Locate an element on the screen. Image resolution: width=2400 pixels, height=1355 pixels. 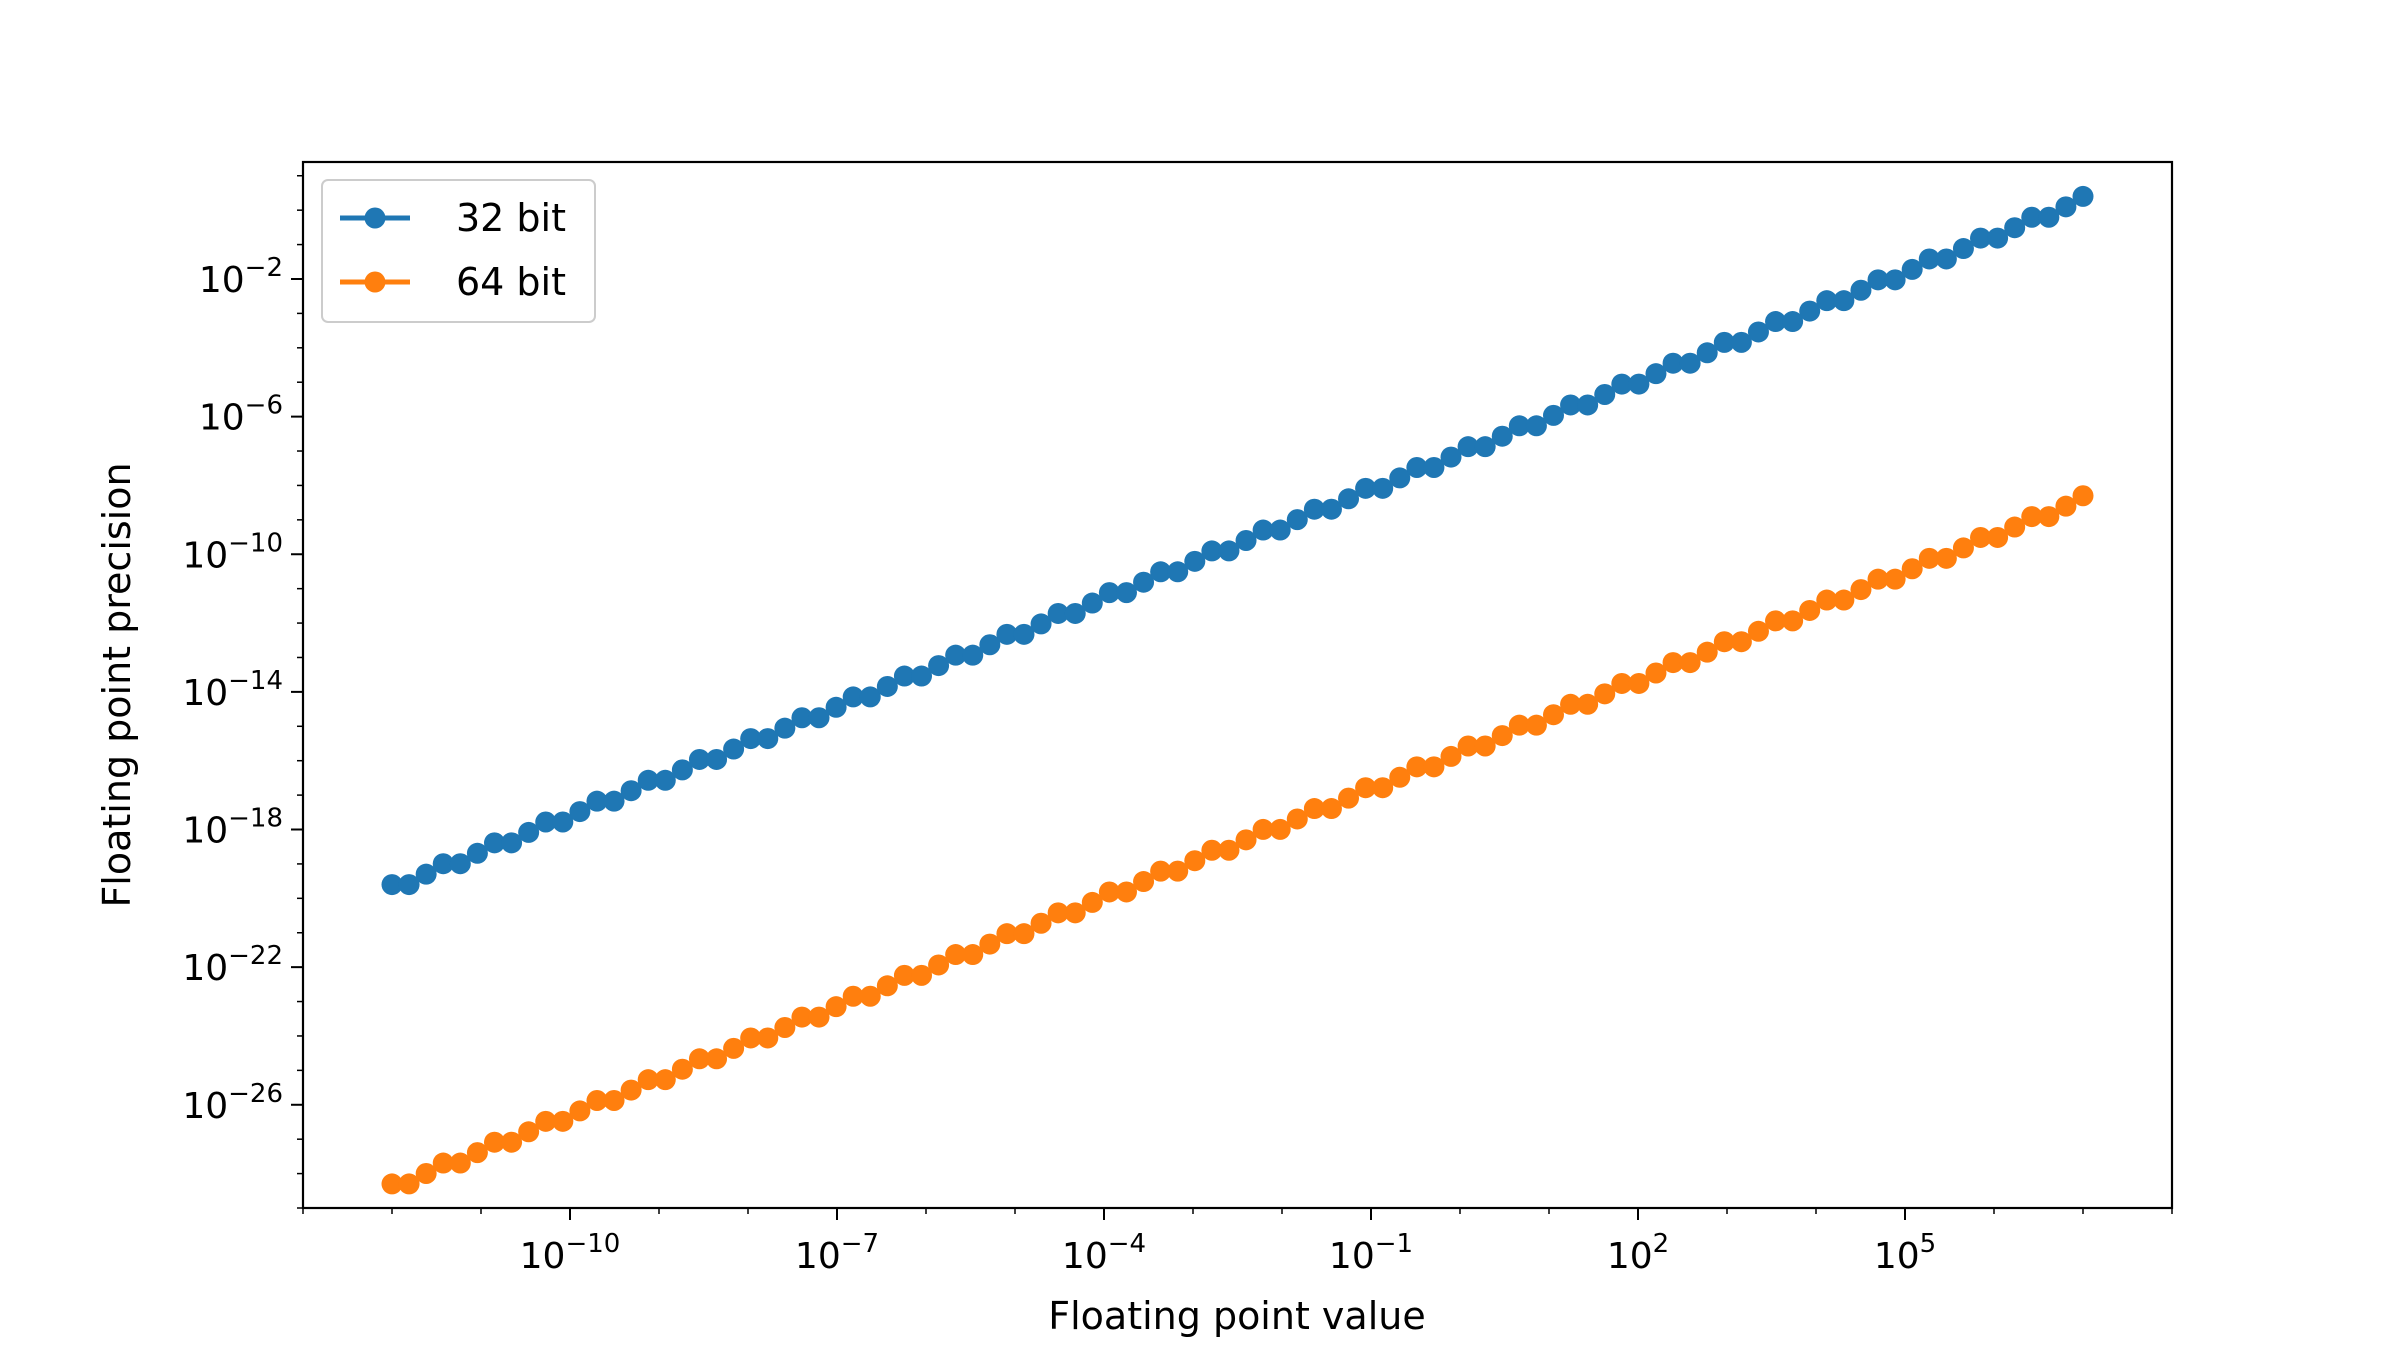
tick-exponent: −18 is located at coordinates (255, 819).